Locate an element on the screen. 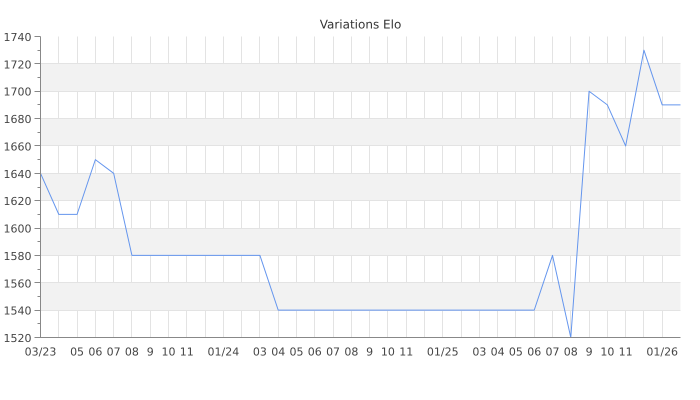  y-tick-label: 1580 is located at coordinates (18, 256).